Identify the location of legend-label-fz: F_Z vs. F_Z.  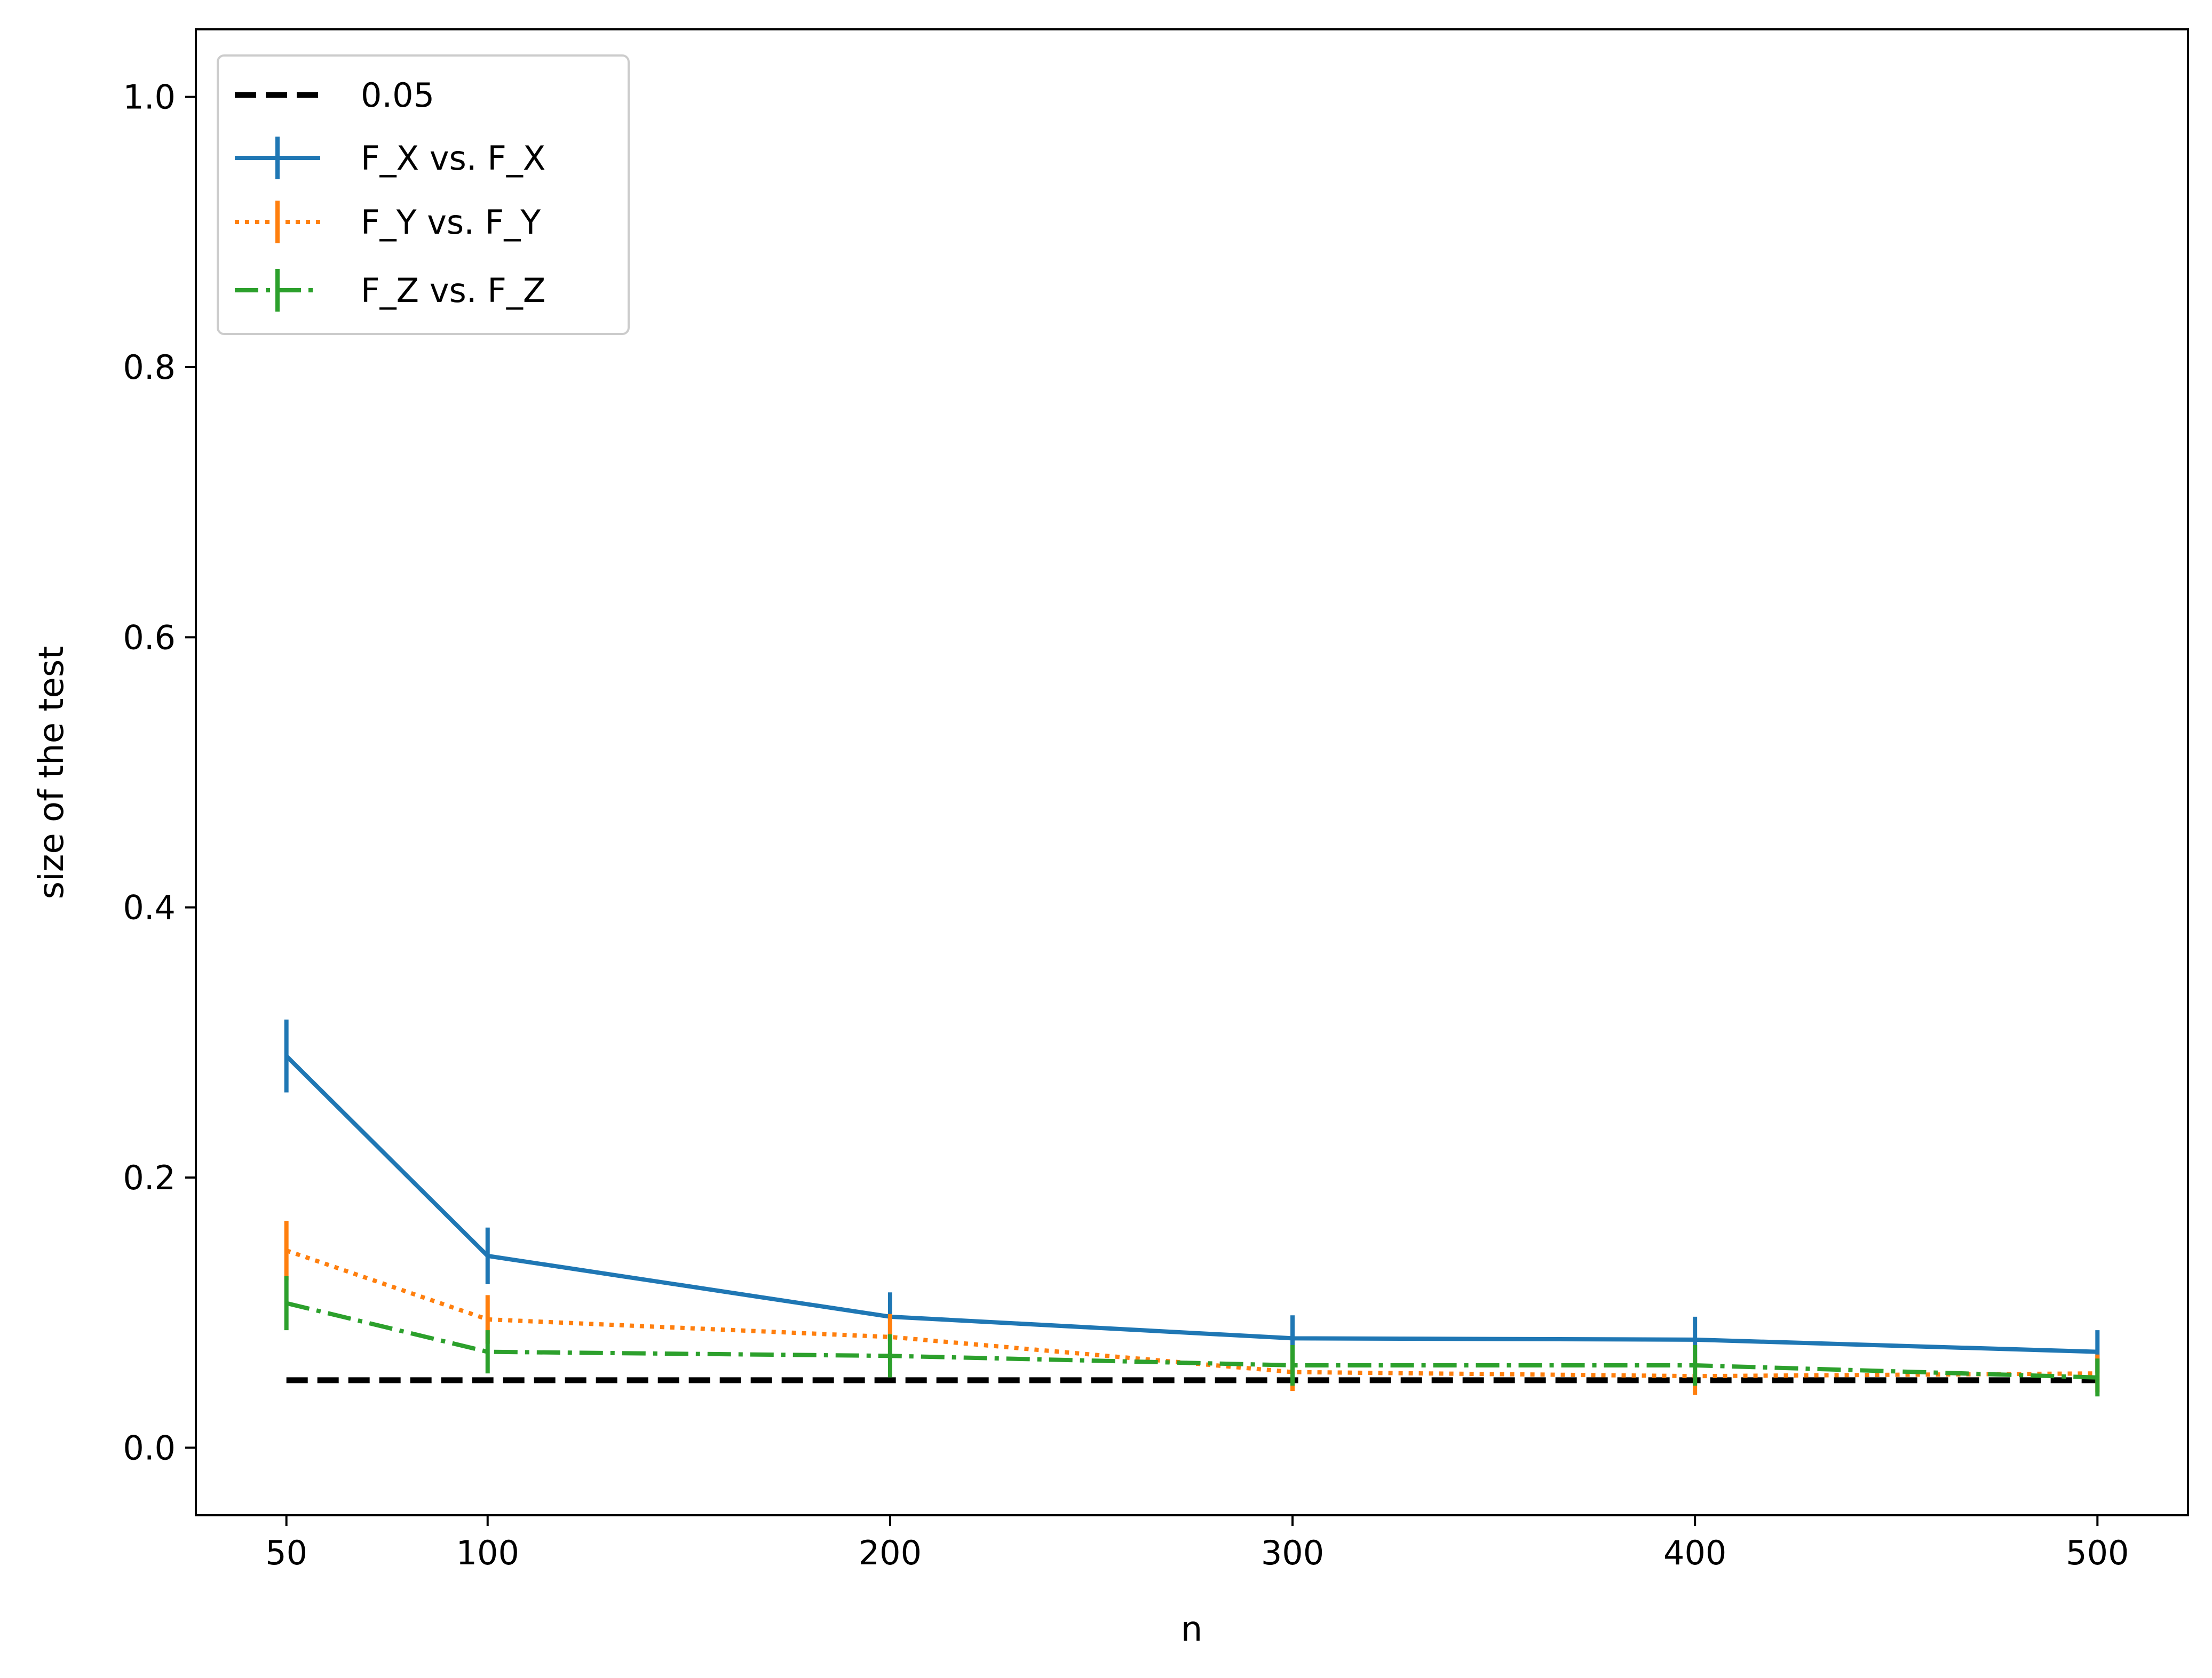
(453, 290).